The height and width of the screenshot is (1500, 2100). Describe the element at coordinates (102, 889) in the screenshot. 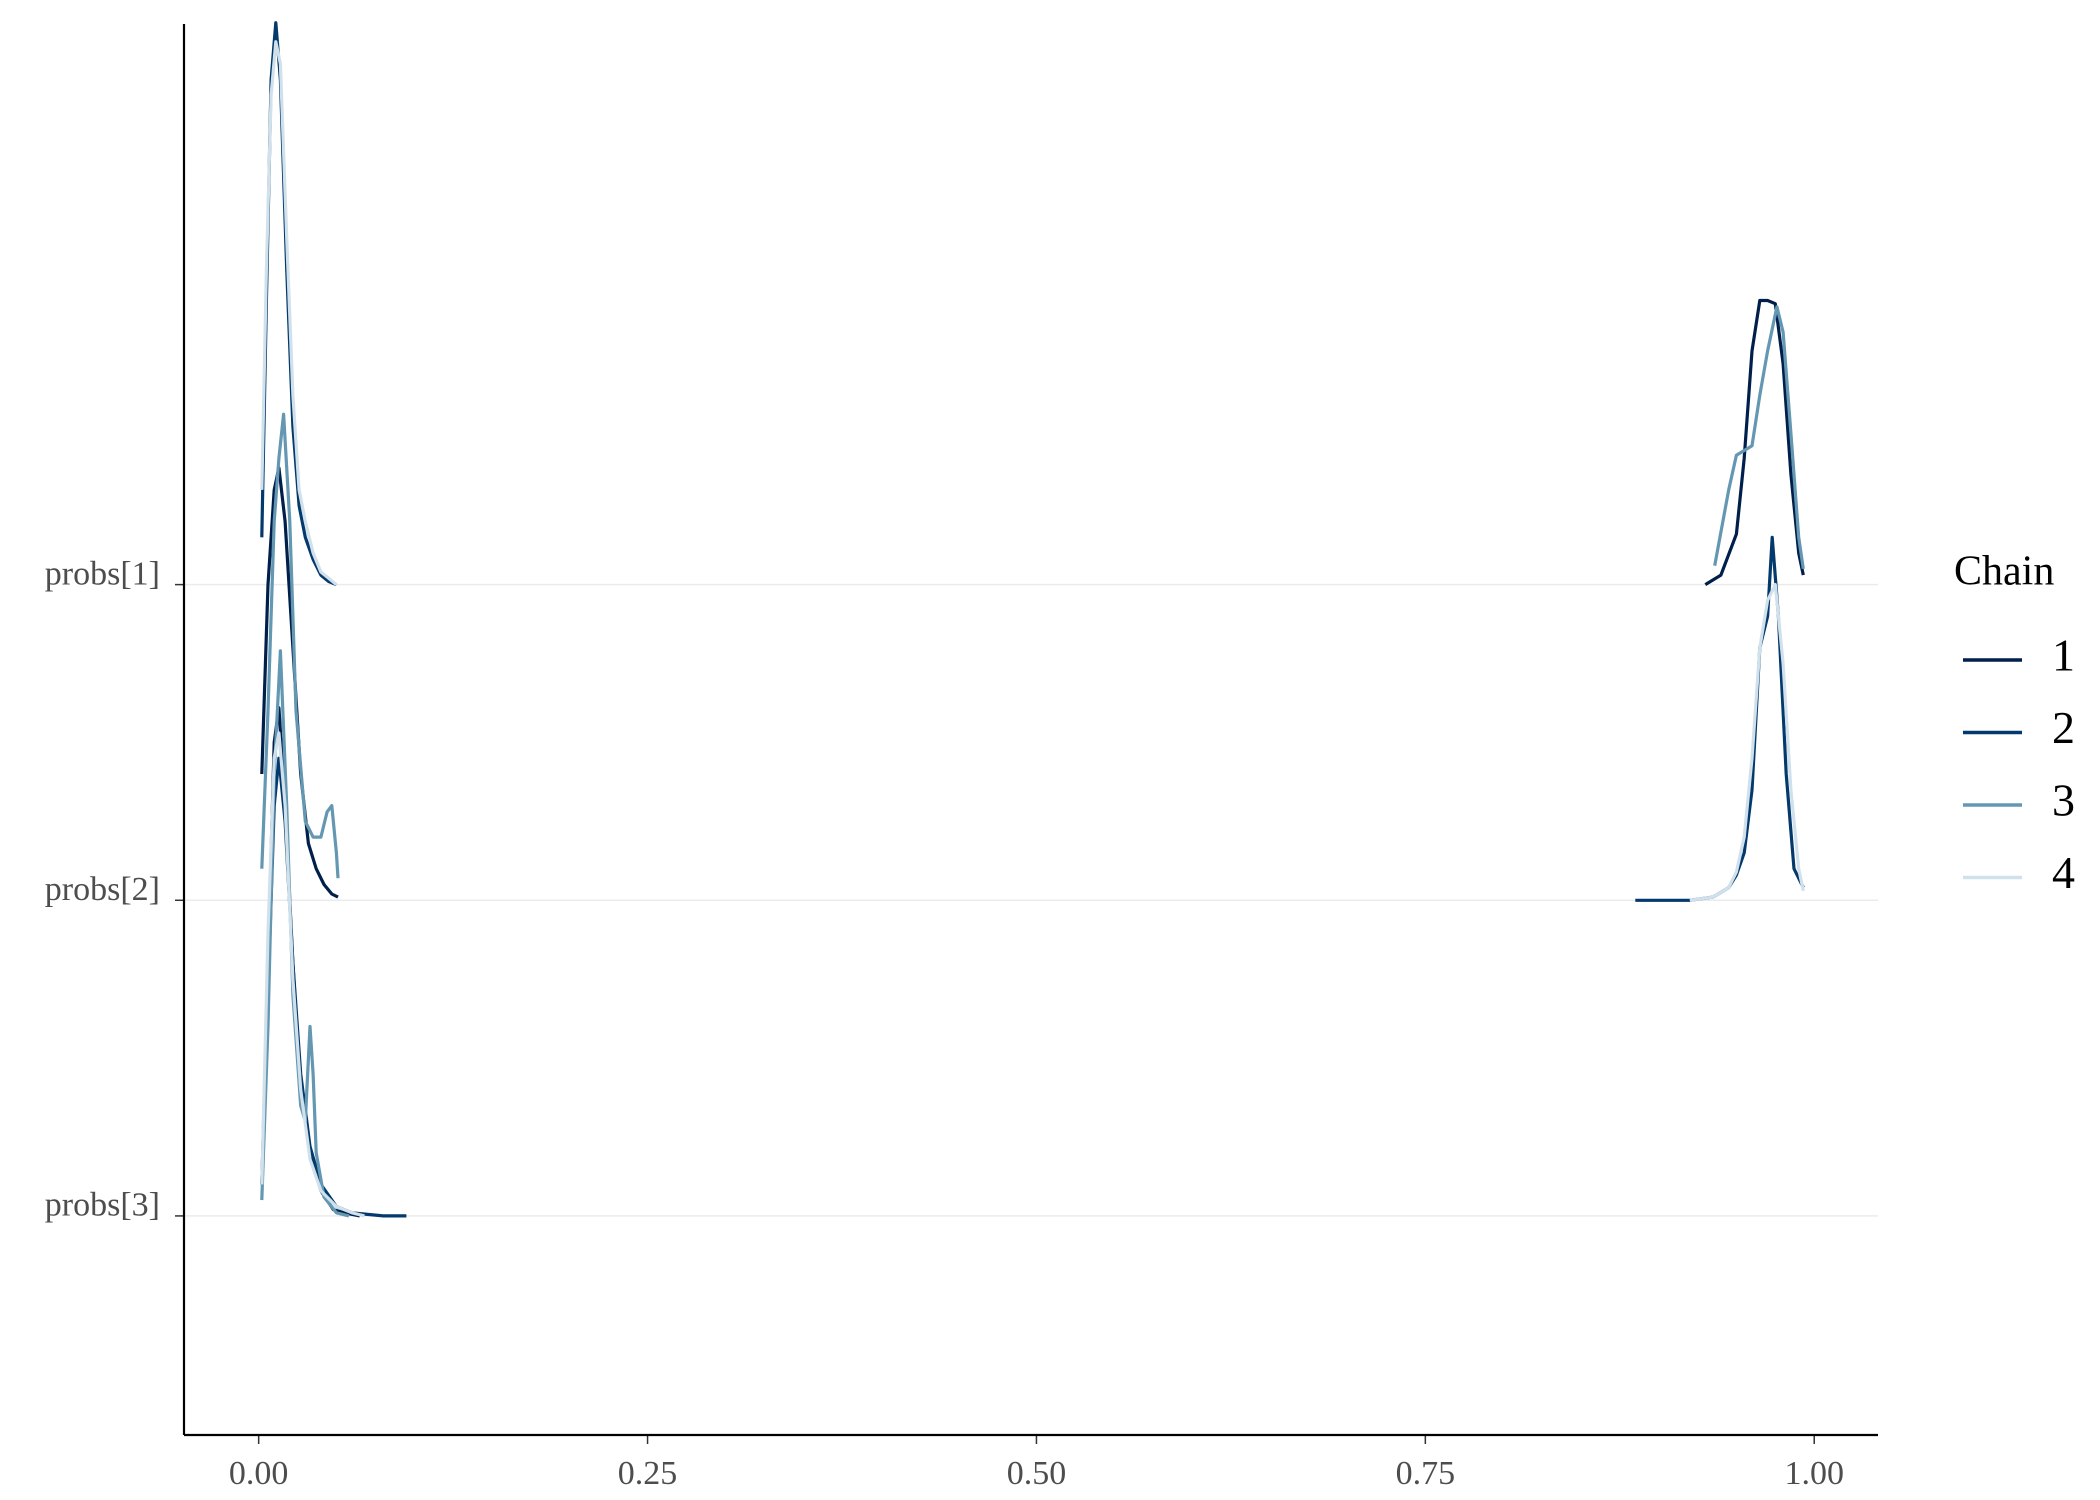

I see `y-tick-label: probs[2]` at that location.